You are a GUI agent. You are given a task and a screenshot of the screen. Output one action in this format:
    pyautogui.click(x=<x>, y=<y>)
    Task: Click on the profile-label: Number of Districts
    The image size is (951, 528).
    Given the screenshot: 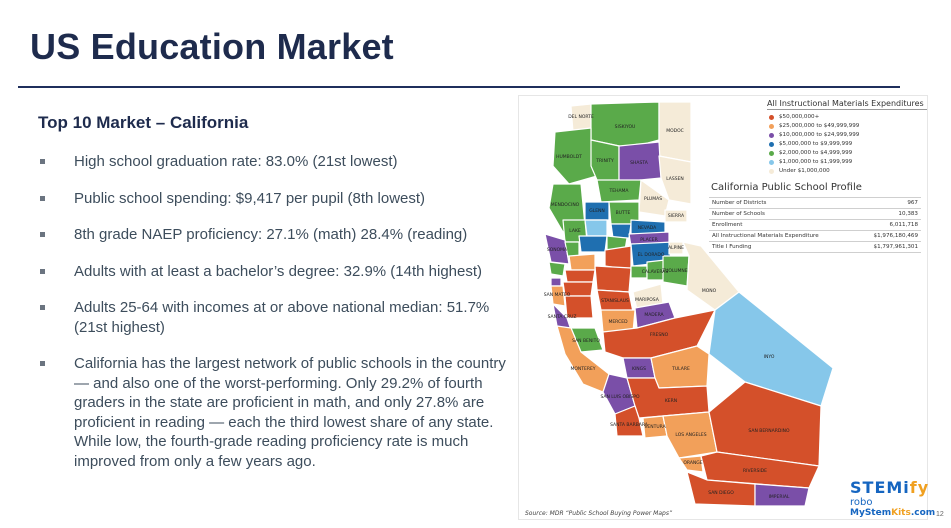 What is the action you would take?
    pyautogui.click(x=782, y=203)
    